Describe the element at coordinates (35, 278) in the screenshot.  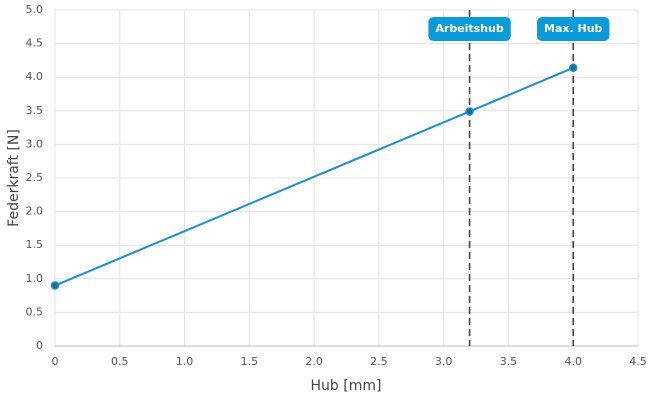
I see `y-tick-label: 1.0` at that location.